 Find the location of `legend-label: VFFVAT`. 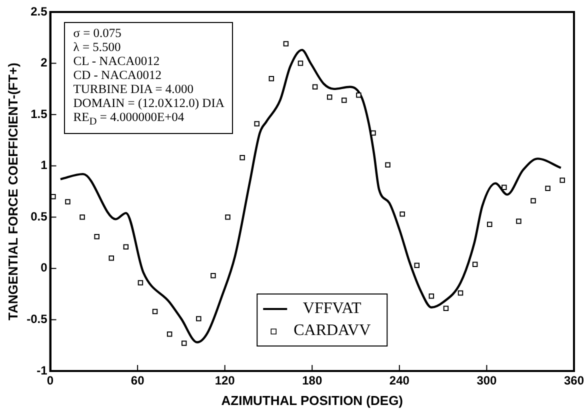

legend-label: VFFVAT is located at coordinates (332, 309).